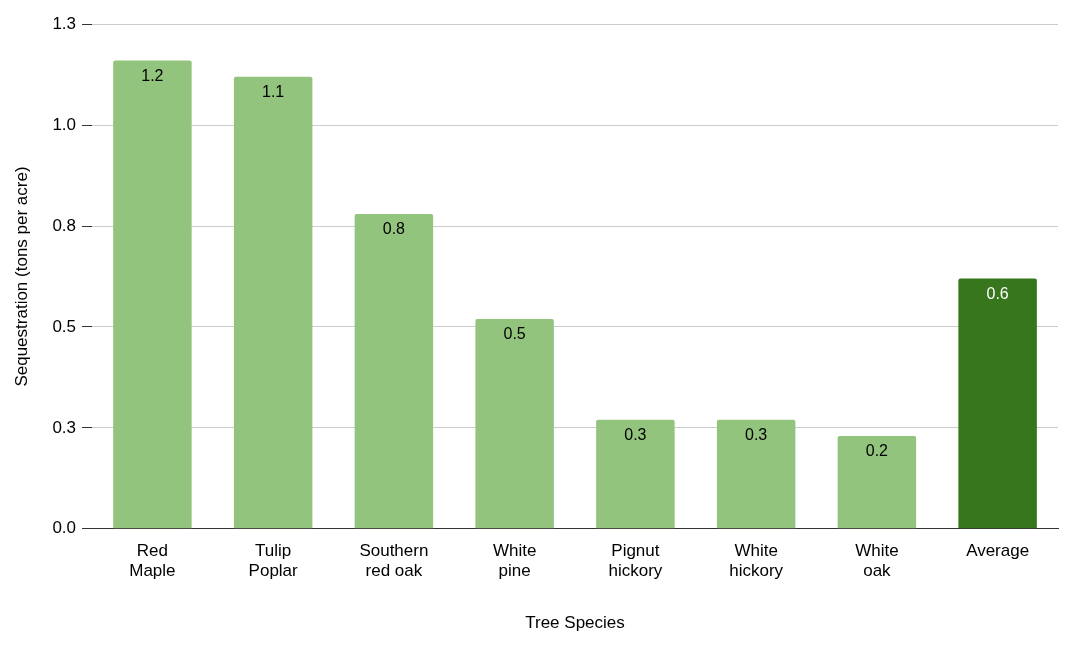 The height and width of the screenshot is (647, 1076). I want to click on y-tick-label: 0.3, so click(64, 427).